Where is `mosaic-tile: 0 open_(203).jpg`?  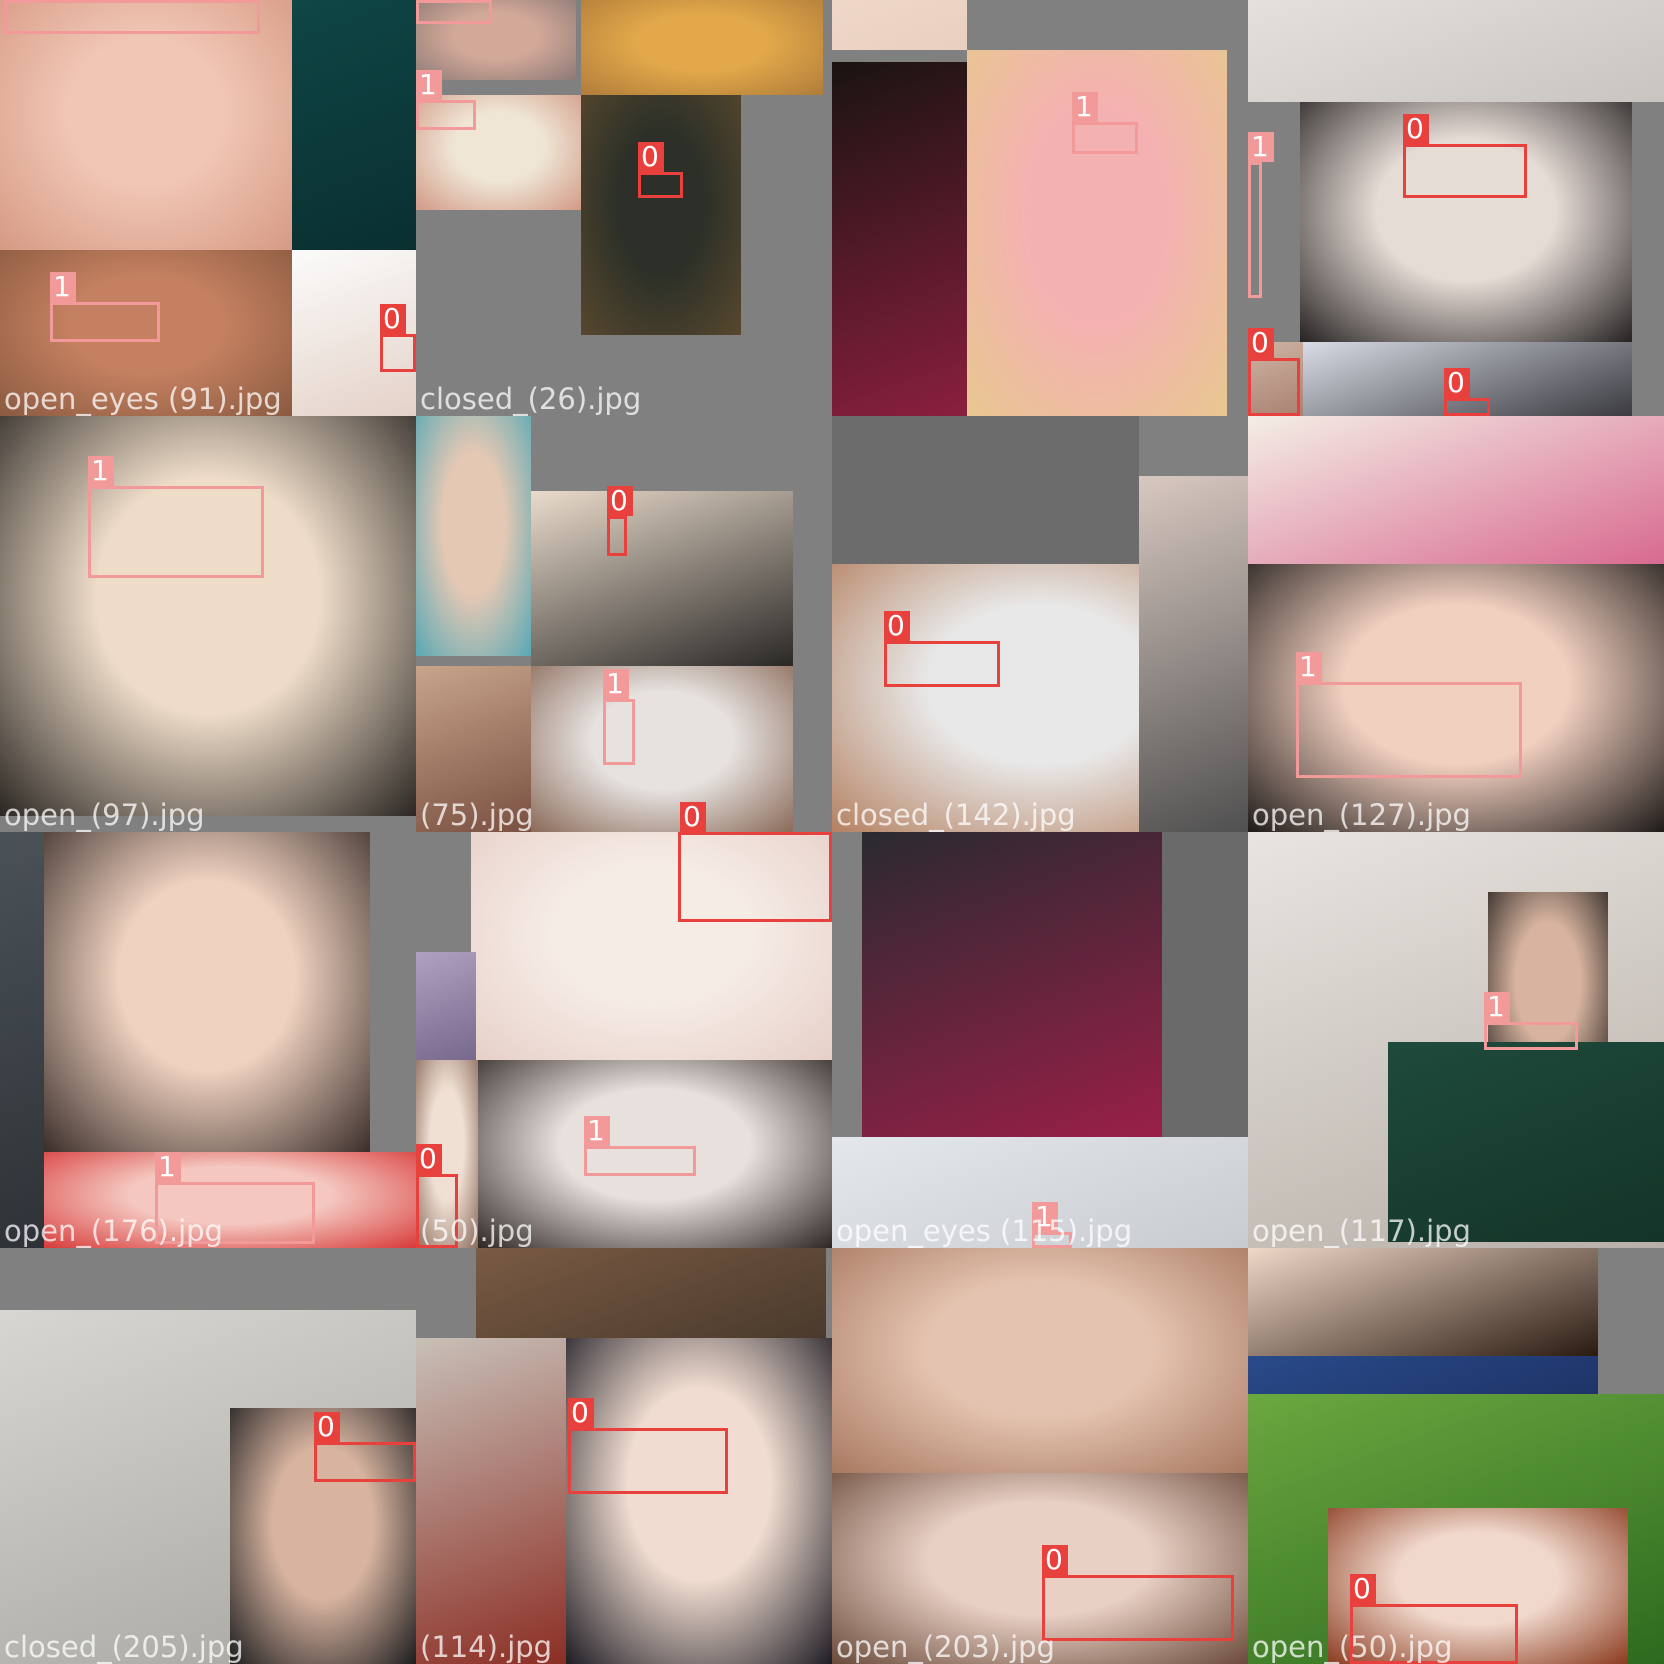 mosaic-tile: 0 open_(203).jpg is located at coordinates (1040, 1456).